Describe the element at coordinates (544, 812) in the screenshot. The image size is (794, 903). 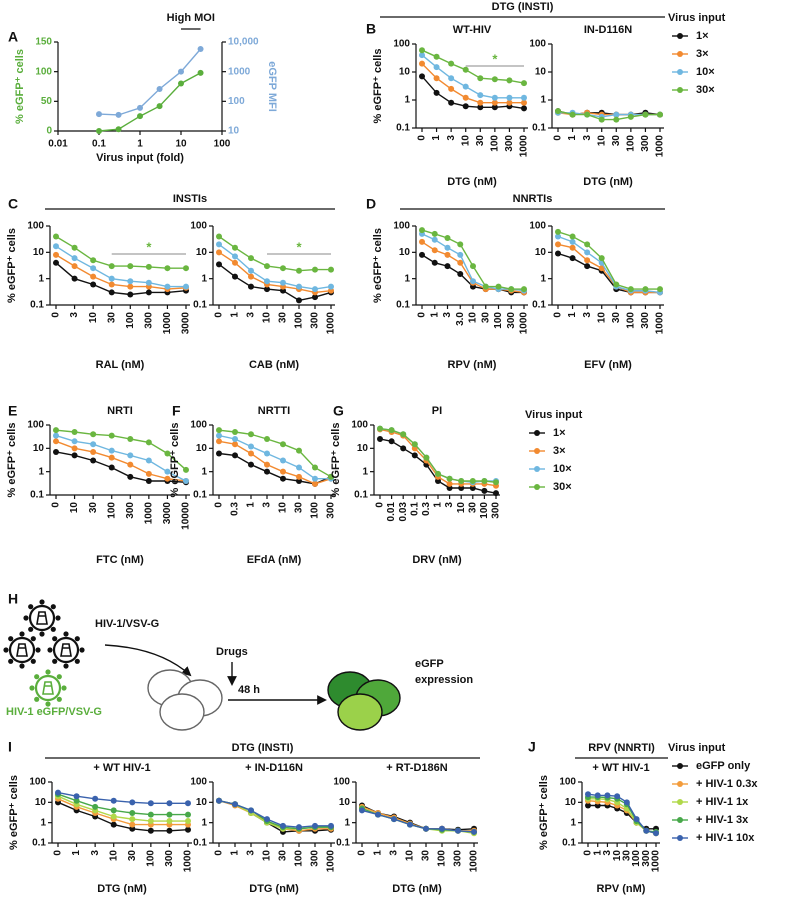
I see `y-axis-label: % eGFP⁺ cells` at that location.